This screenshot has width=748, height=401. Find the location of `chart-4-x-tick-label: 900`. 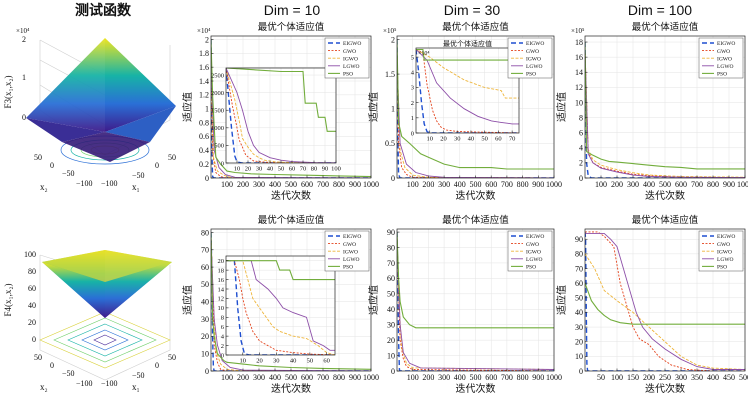

chart-4-x-tick-label: 900 is located at coordinates (355, 377).